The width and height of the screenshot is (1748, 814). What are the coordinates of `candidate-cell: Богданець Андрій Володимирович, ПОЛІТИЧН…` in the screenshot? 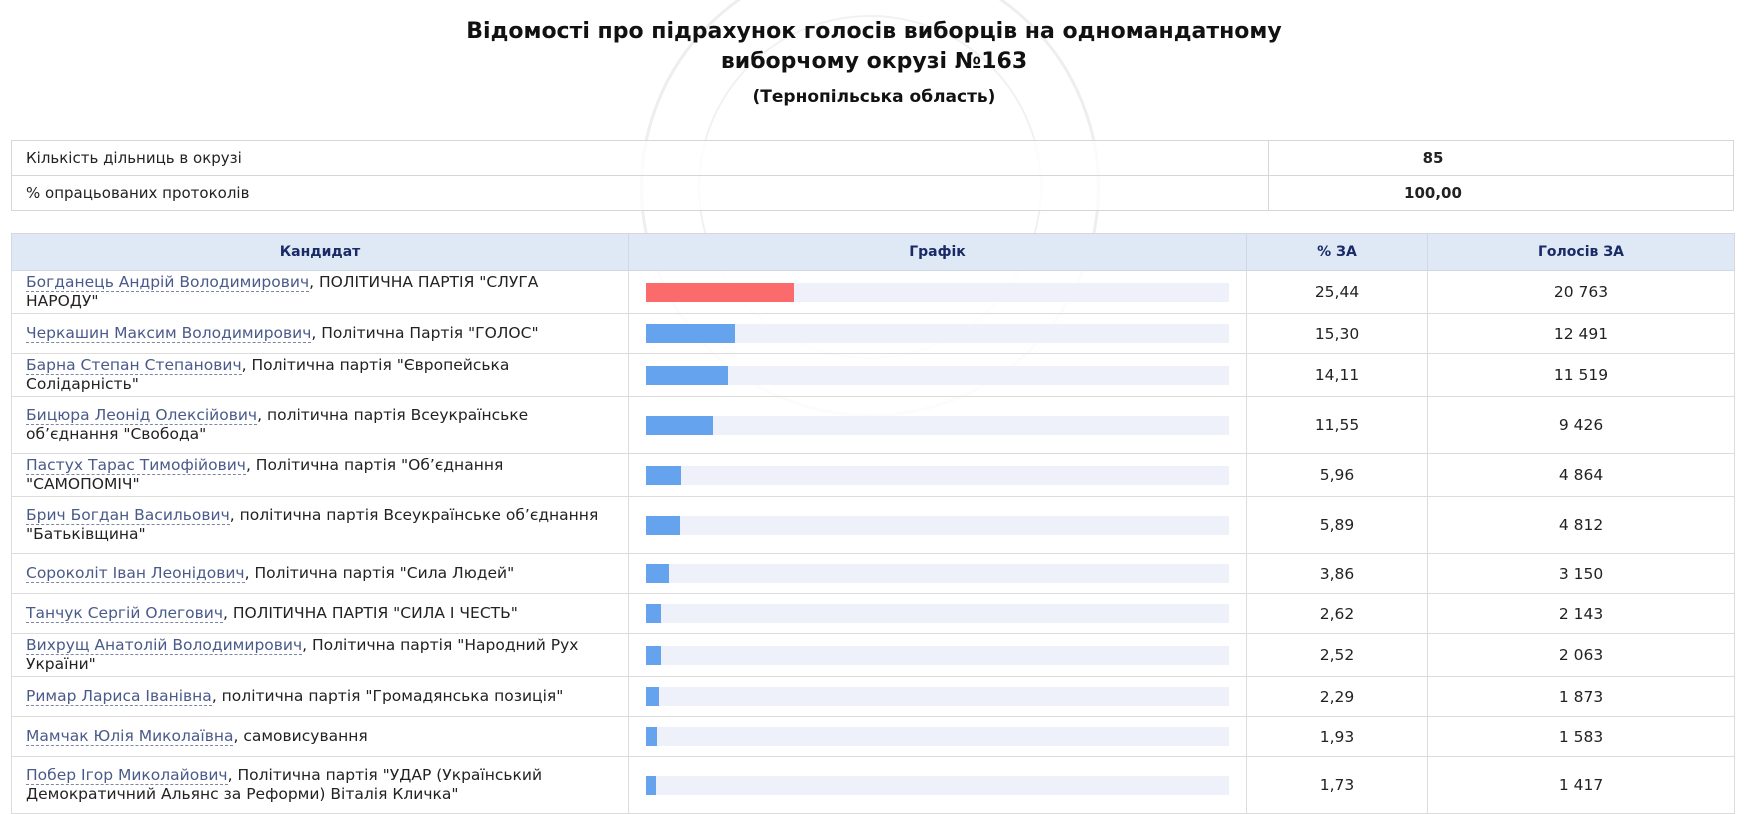 It's located at (320, 292).